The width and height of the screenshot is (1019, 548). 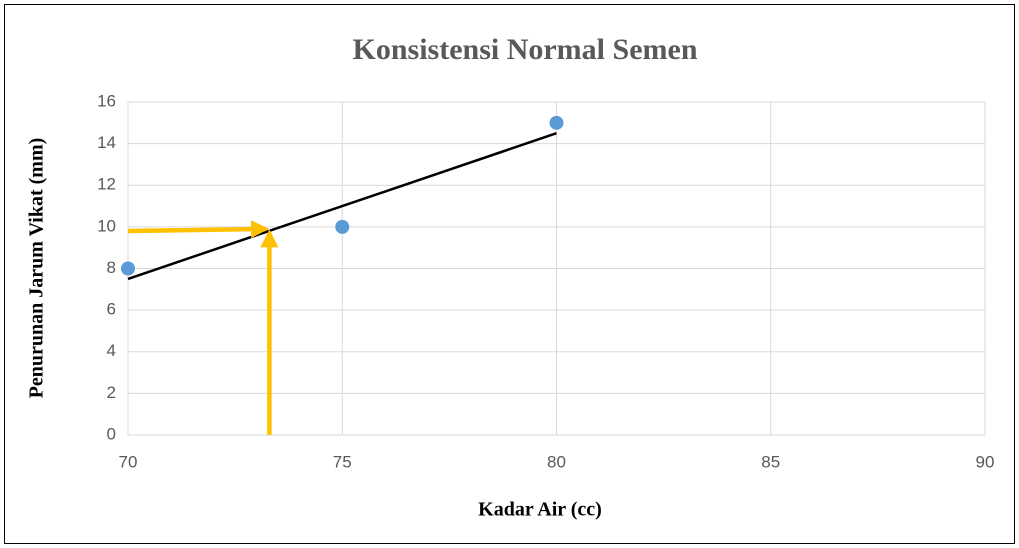 I want to click on x-tick-label: 70, so click(x=128, y=461).